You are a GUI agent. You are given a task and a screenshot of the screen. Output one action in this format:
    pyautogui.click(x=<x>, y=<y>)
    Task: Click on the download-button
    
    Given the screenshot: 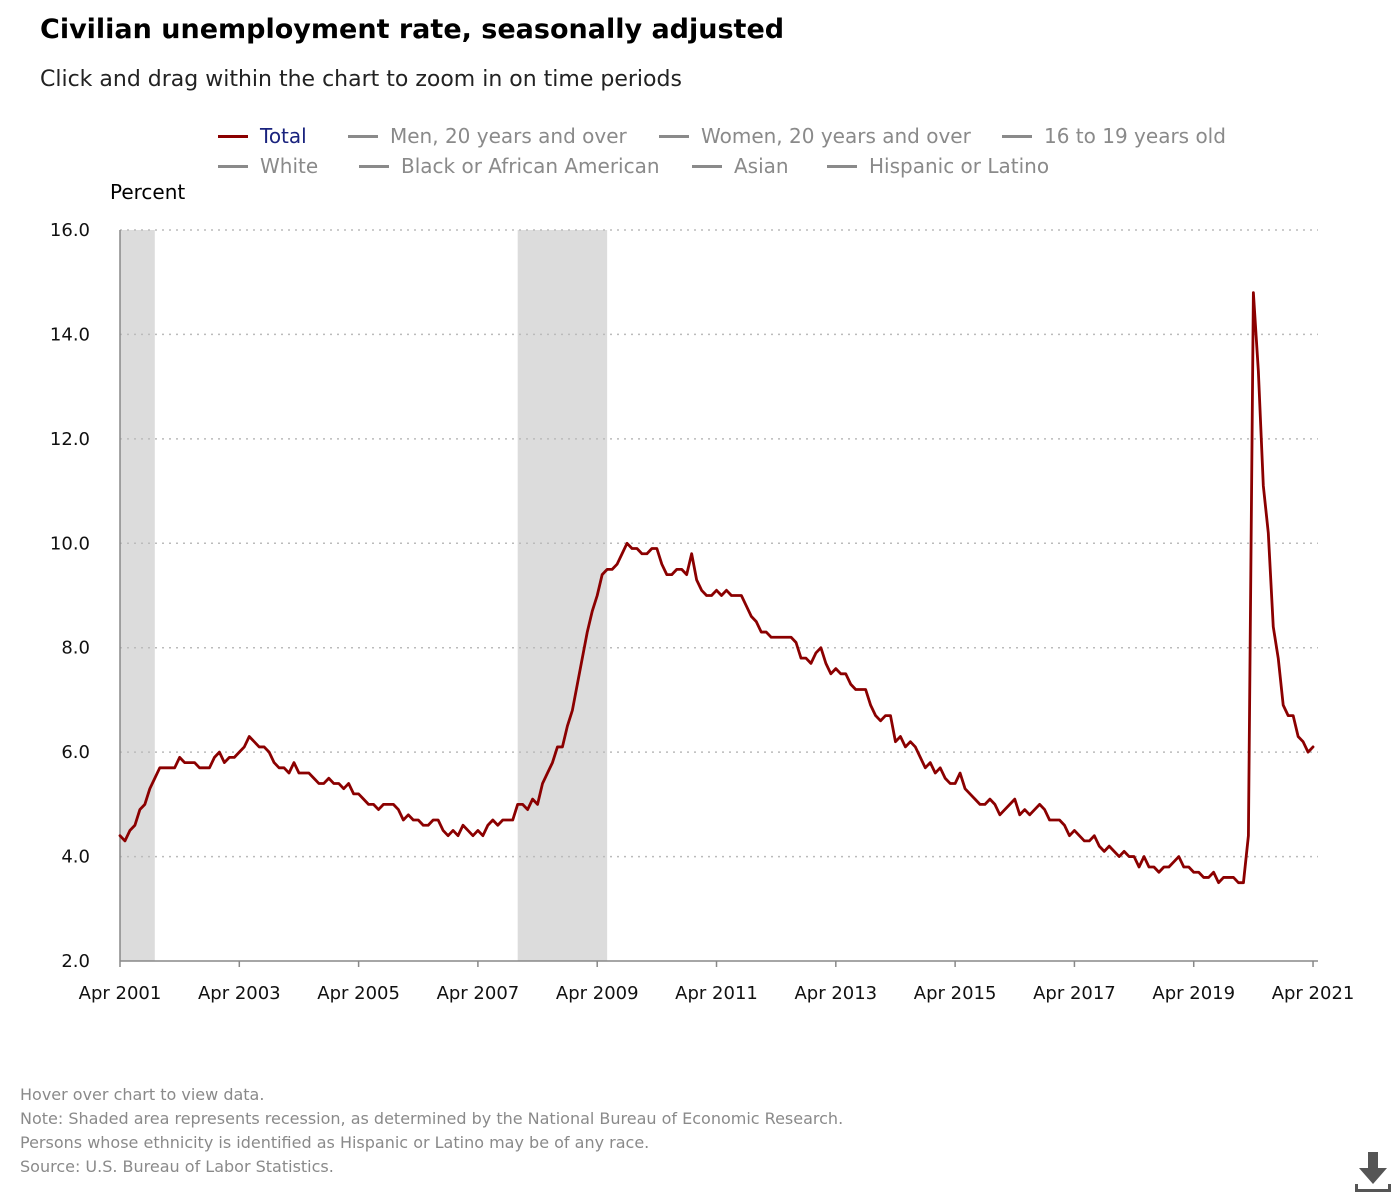 What is the action you would take?
    pyautogui.click(x=1373, y=1172)
    